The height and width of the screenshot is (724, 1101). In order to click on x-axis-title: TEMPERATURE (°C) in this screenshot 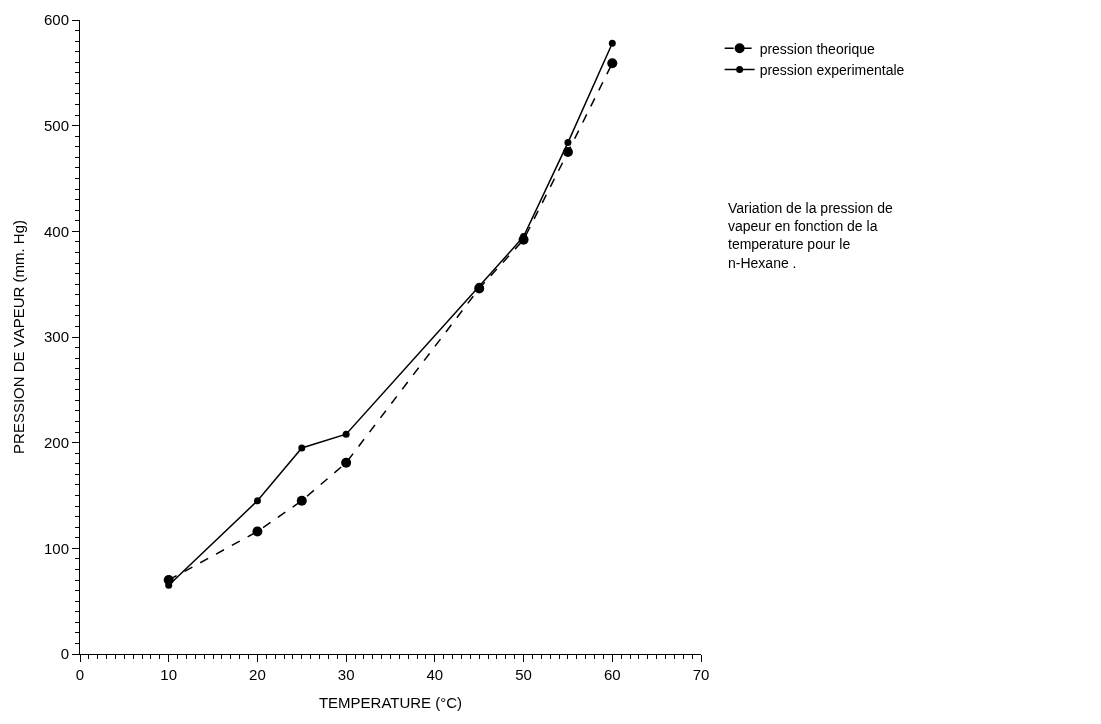, I will do `click(390, 702)`.